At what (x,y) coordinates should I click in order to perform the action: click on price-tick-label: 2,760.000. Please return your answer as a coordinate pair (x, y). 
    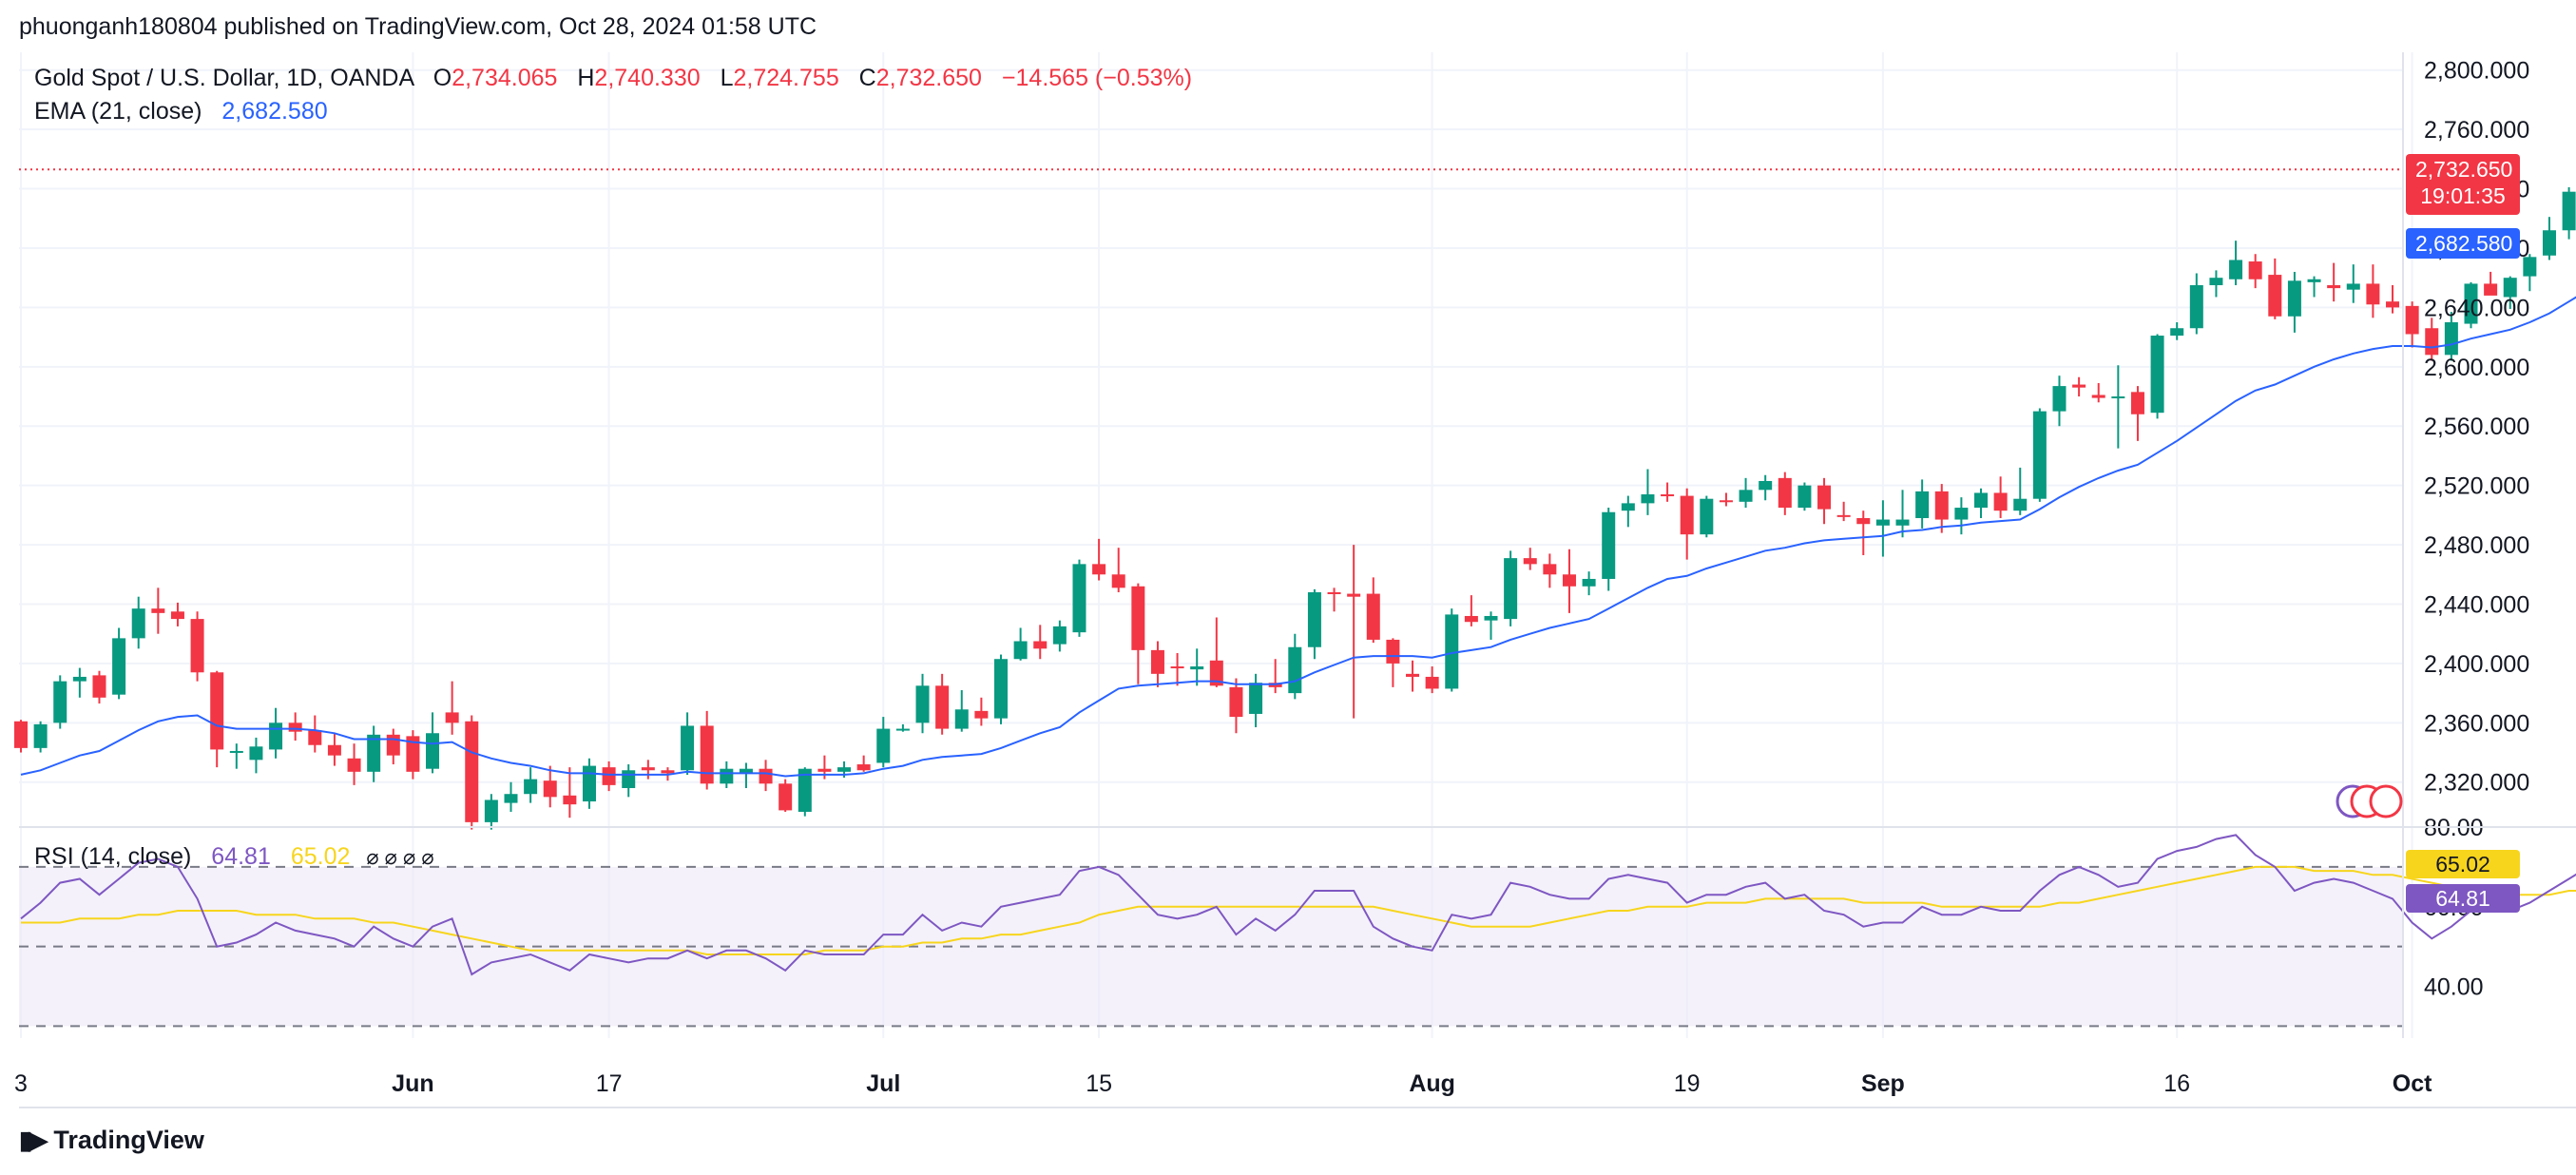
    Looking at the image, I should click on (2476, 130).